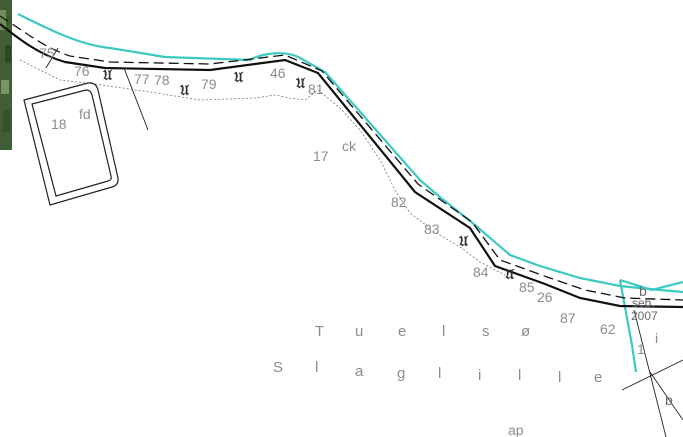  I want to click on parcel-number: 62, so click(608, 329).